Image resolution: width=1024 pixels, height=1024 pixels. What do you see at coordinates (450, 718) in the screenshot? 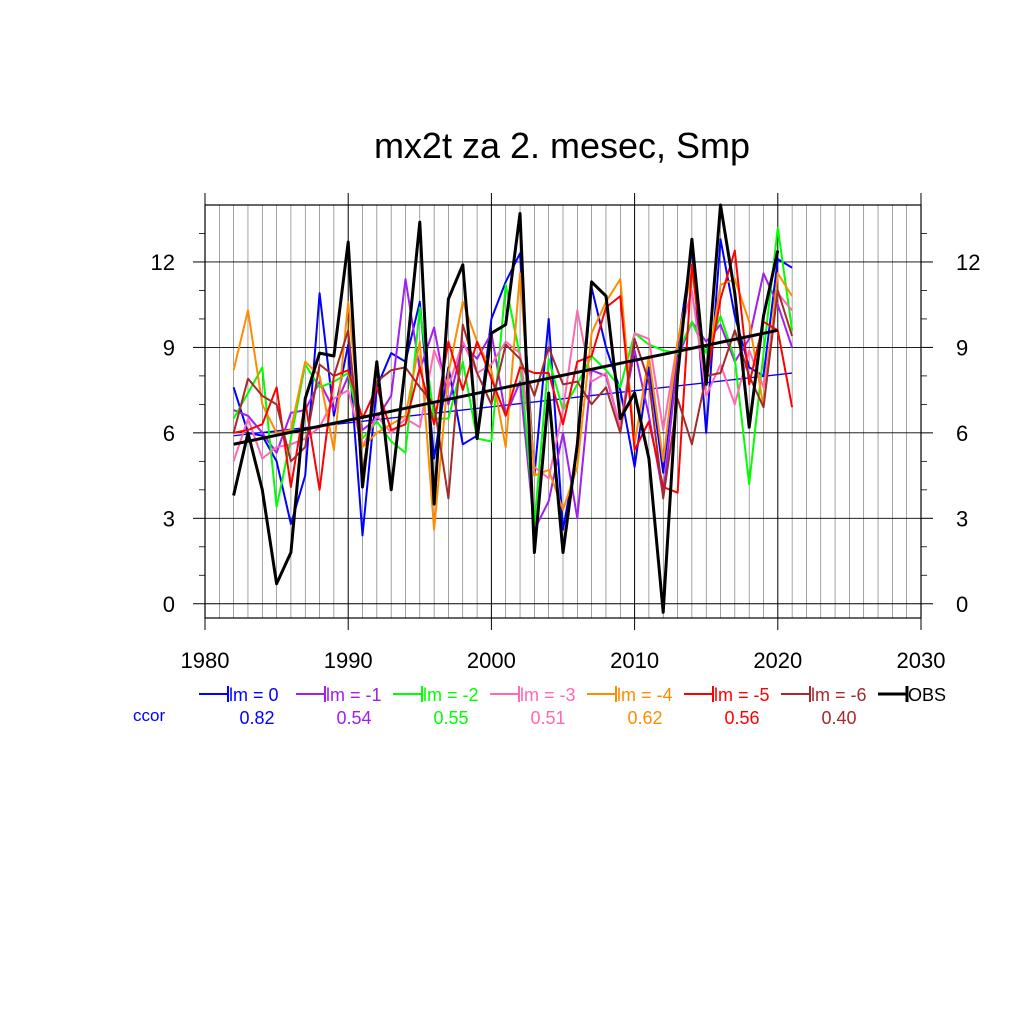
I see `ccor-value-lm-2: 0.55` at bounding box center [450, 718].